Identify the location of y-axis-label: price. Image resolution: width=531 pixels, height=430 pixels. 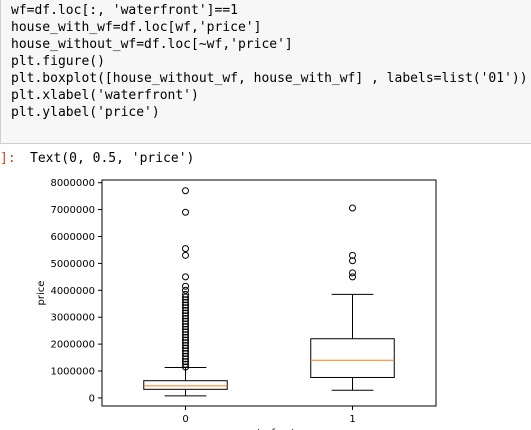
(41, 293).